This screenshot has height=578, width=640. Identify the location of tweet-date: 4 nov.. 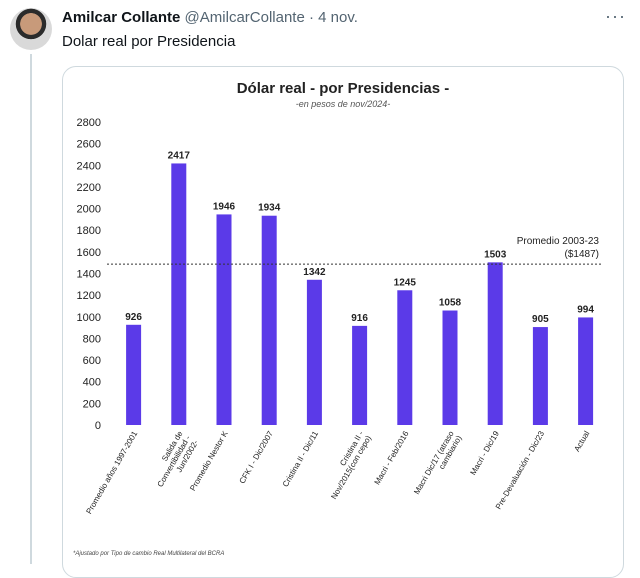
(338, 17).